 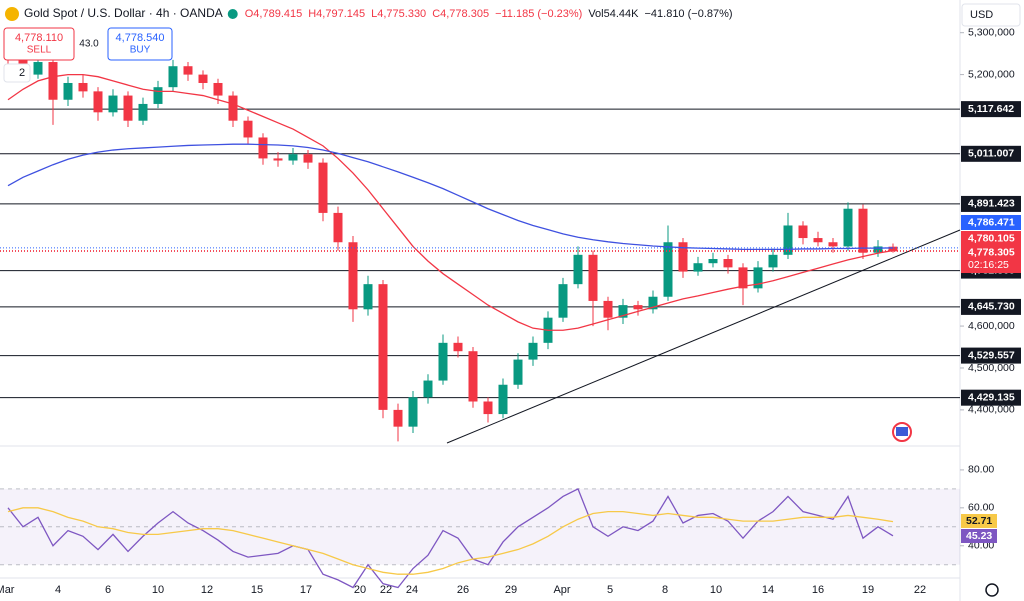 I want to click on y-tick-label: 4,500,000, so click(x=991, y=368).